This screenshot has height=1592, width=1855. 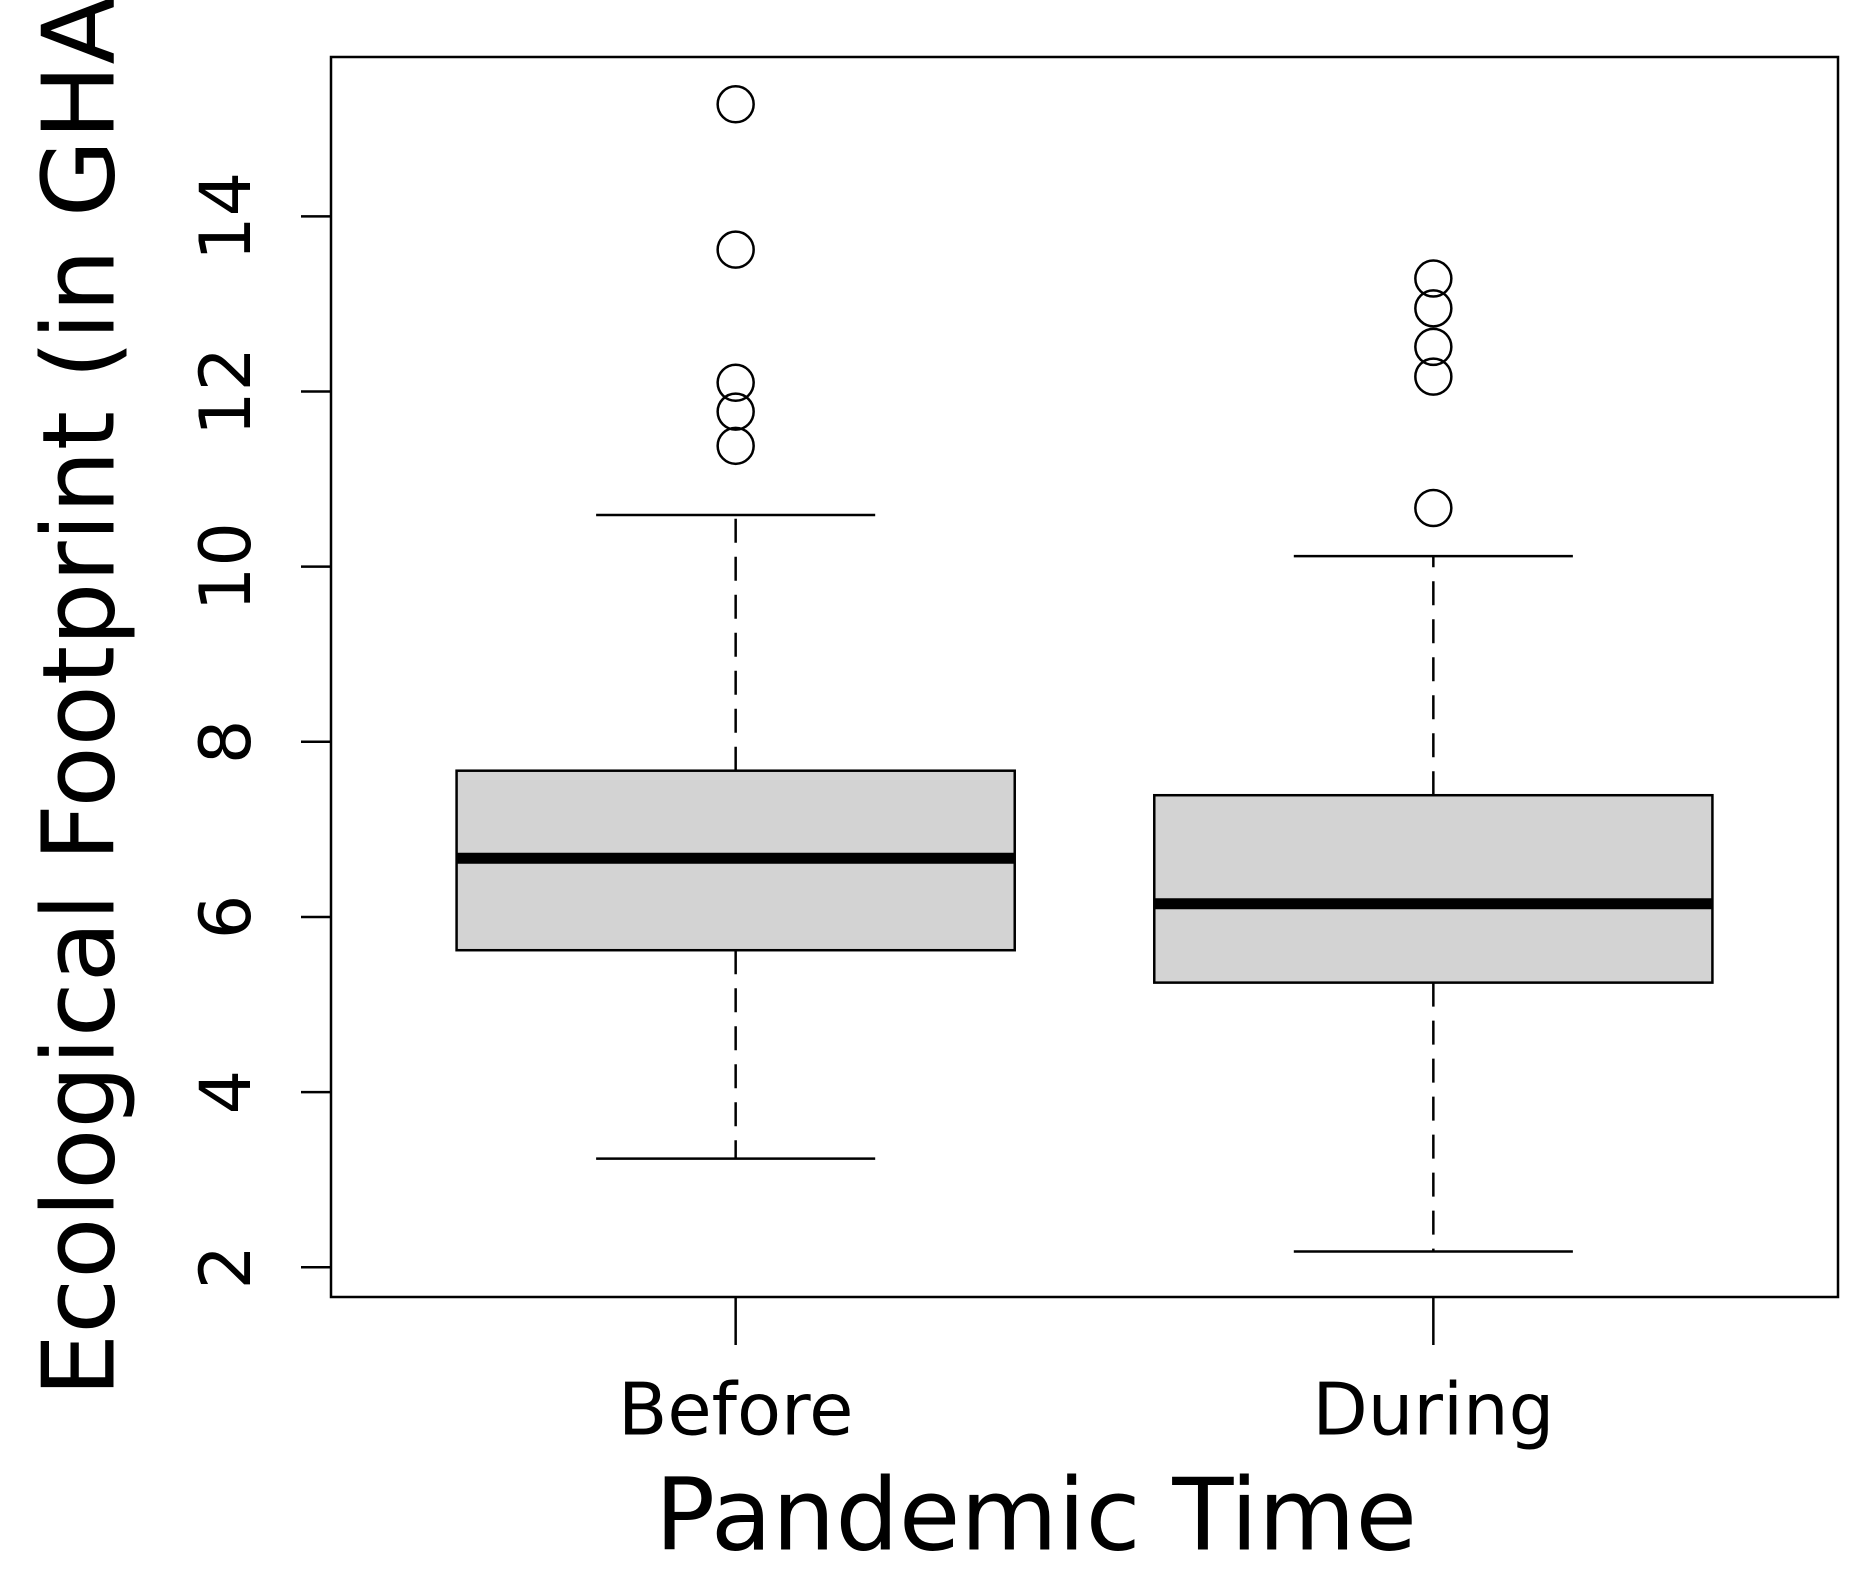 What do you see at coordinates (226, 391) in the screenshot?
I see `y-tick-label: 12` at bounding box center [226, 391].